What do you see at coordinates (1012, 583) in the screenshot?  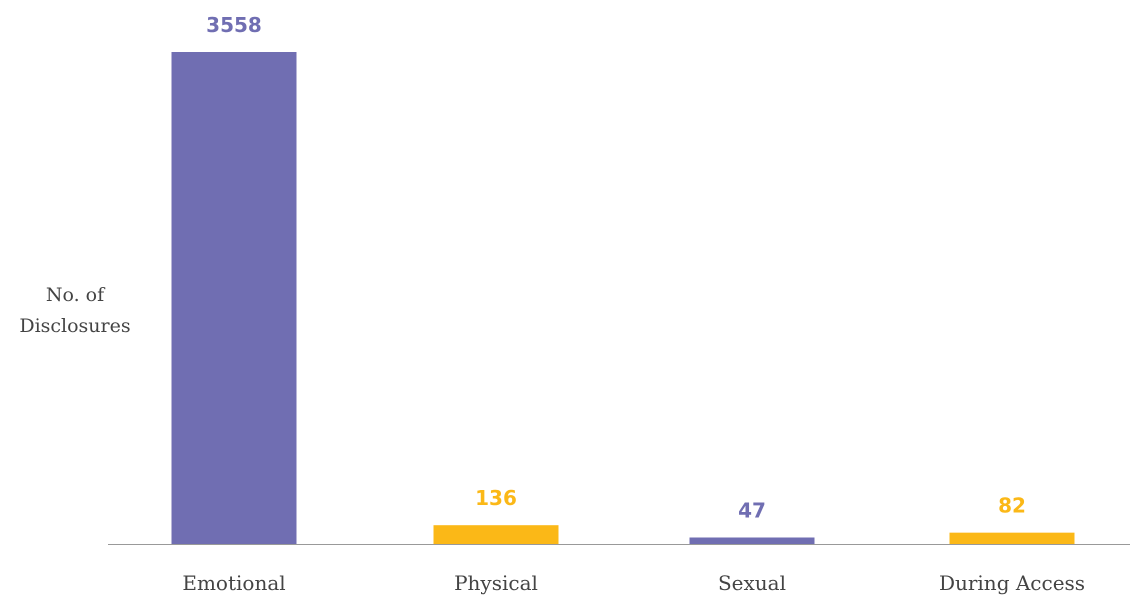 I see `x-tick-label-during-access: During Access` at bounding box center [1012, 583].